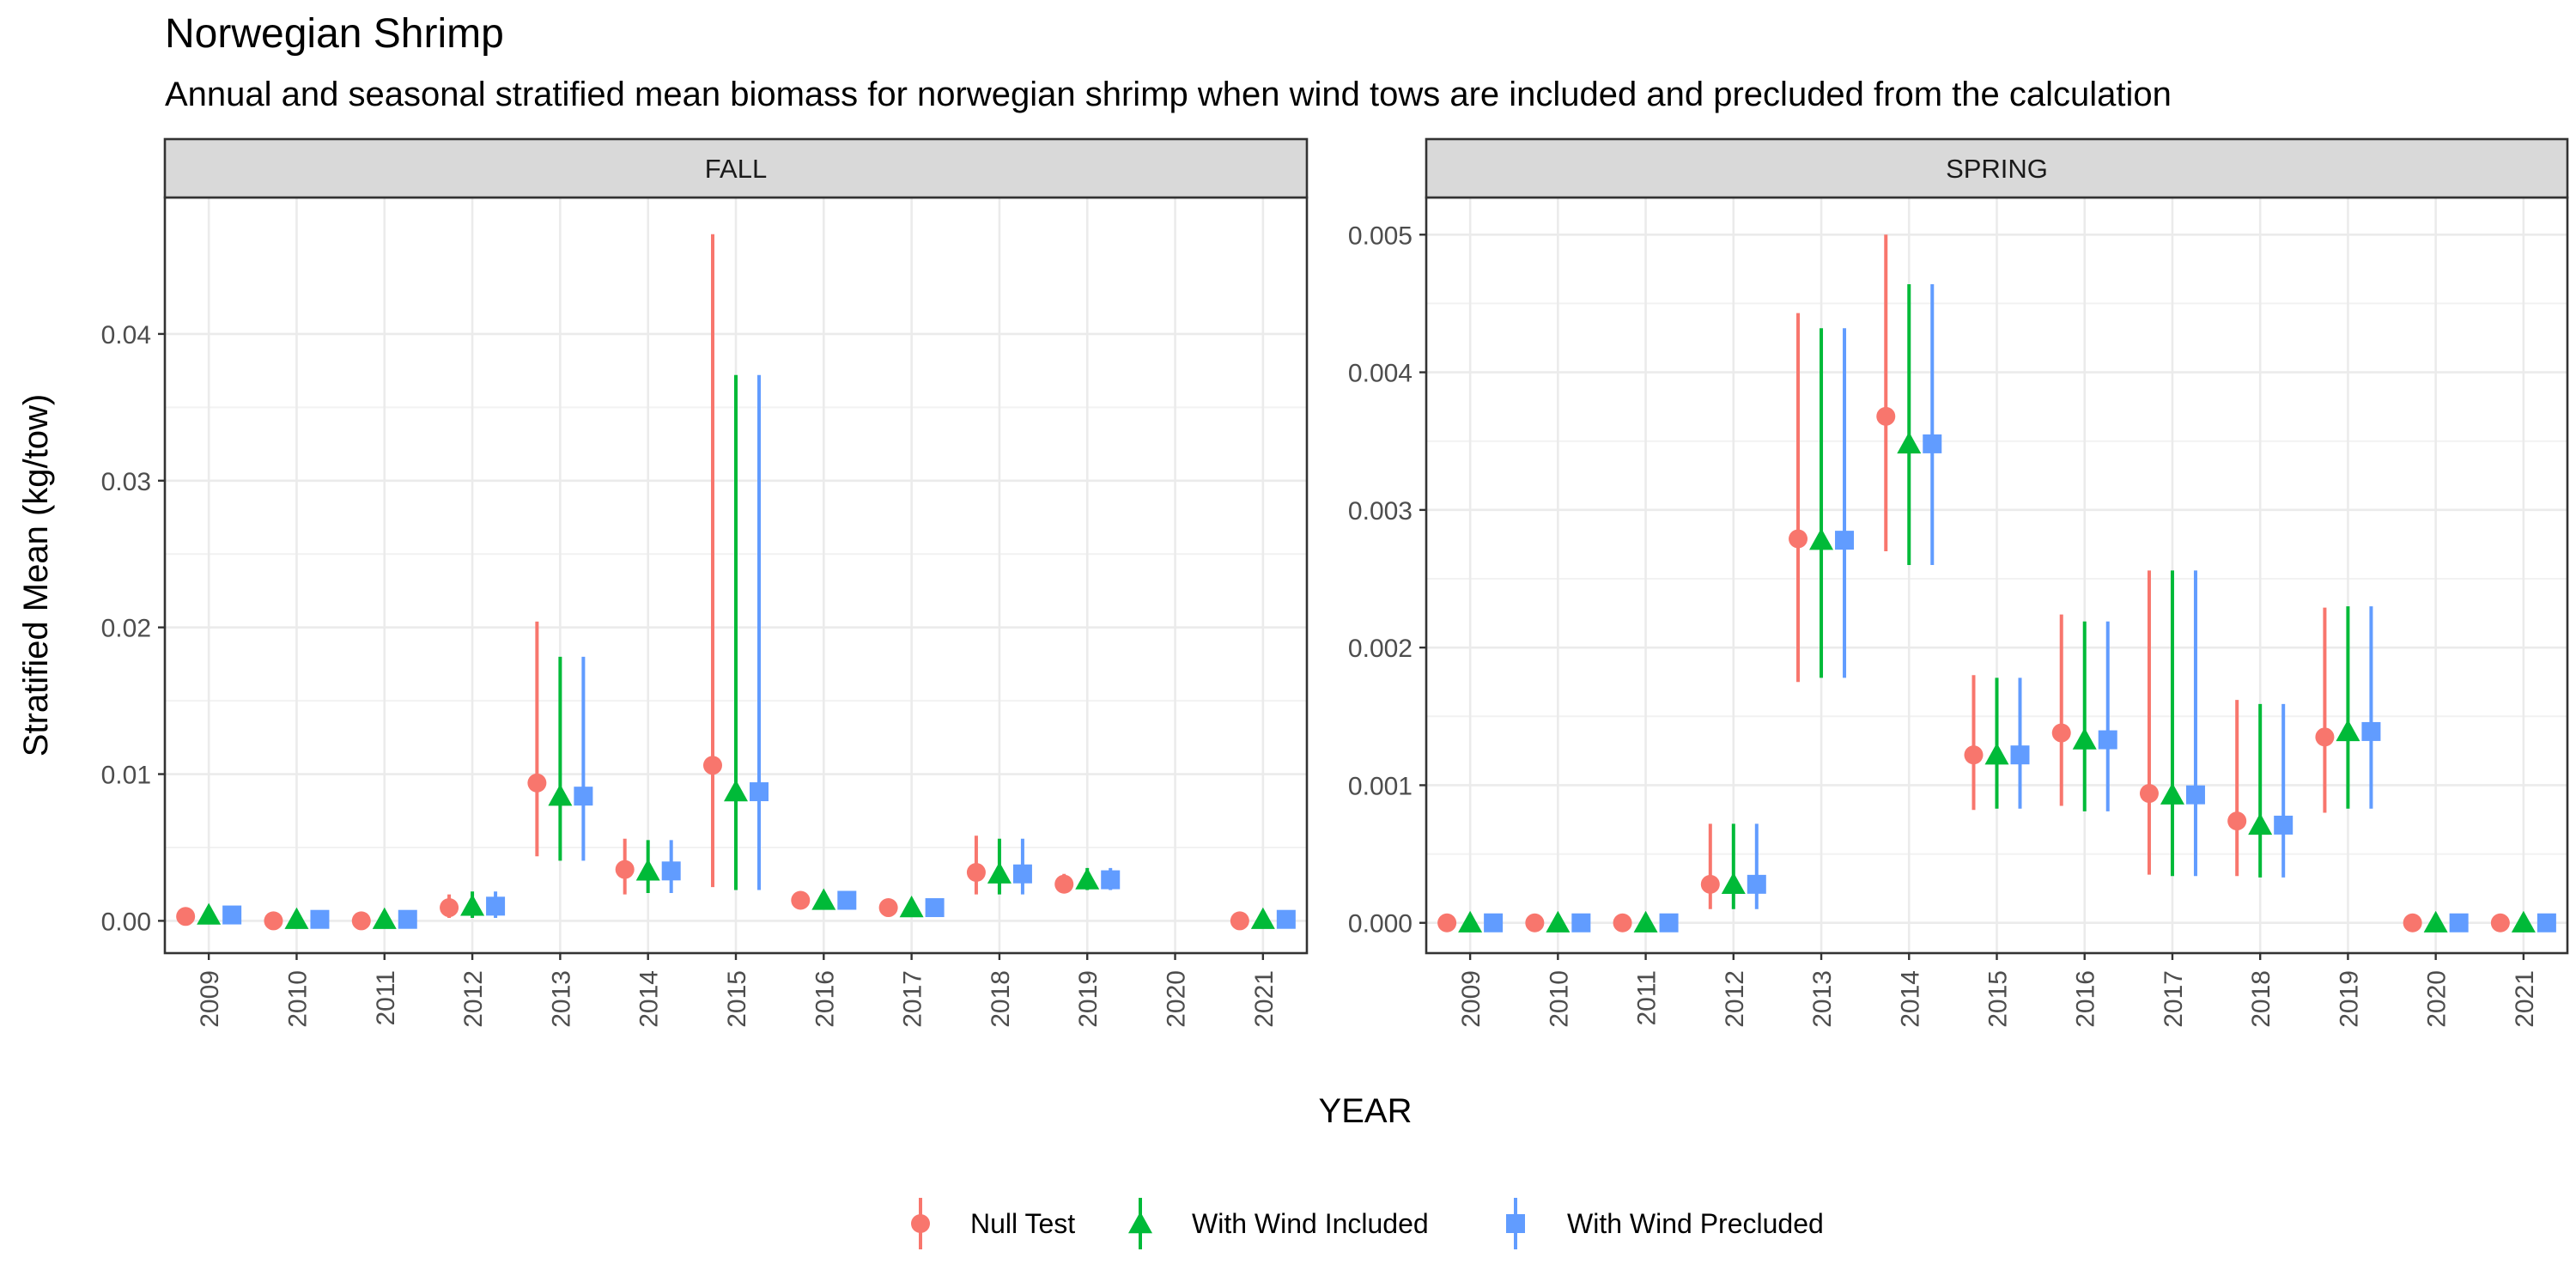  I want to click on x-tick-label: 2017, so click(913, 999).